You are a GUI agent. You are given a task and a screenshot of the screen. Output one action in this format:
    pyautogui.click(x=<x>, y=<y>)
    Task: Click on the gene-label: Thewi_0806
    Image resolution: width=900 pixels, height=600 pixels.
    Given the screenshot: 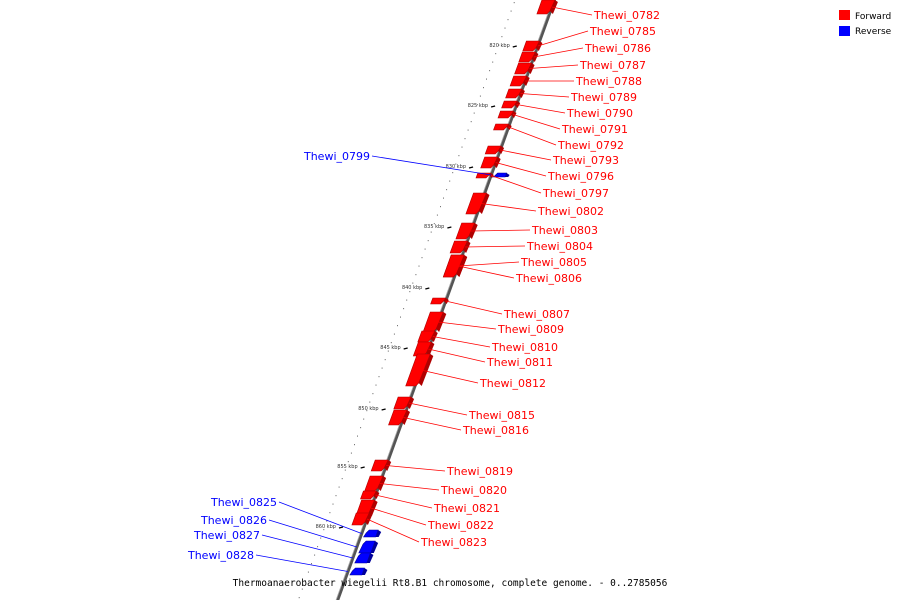 What is the action you would take?
    pyautogui.click(x=548, y=278)
    